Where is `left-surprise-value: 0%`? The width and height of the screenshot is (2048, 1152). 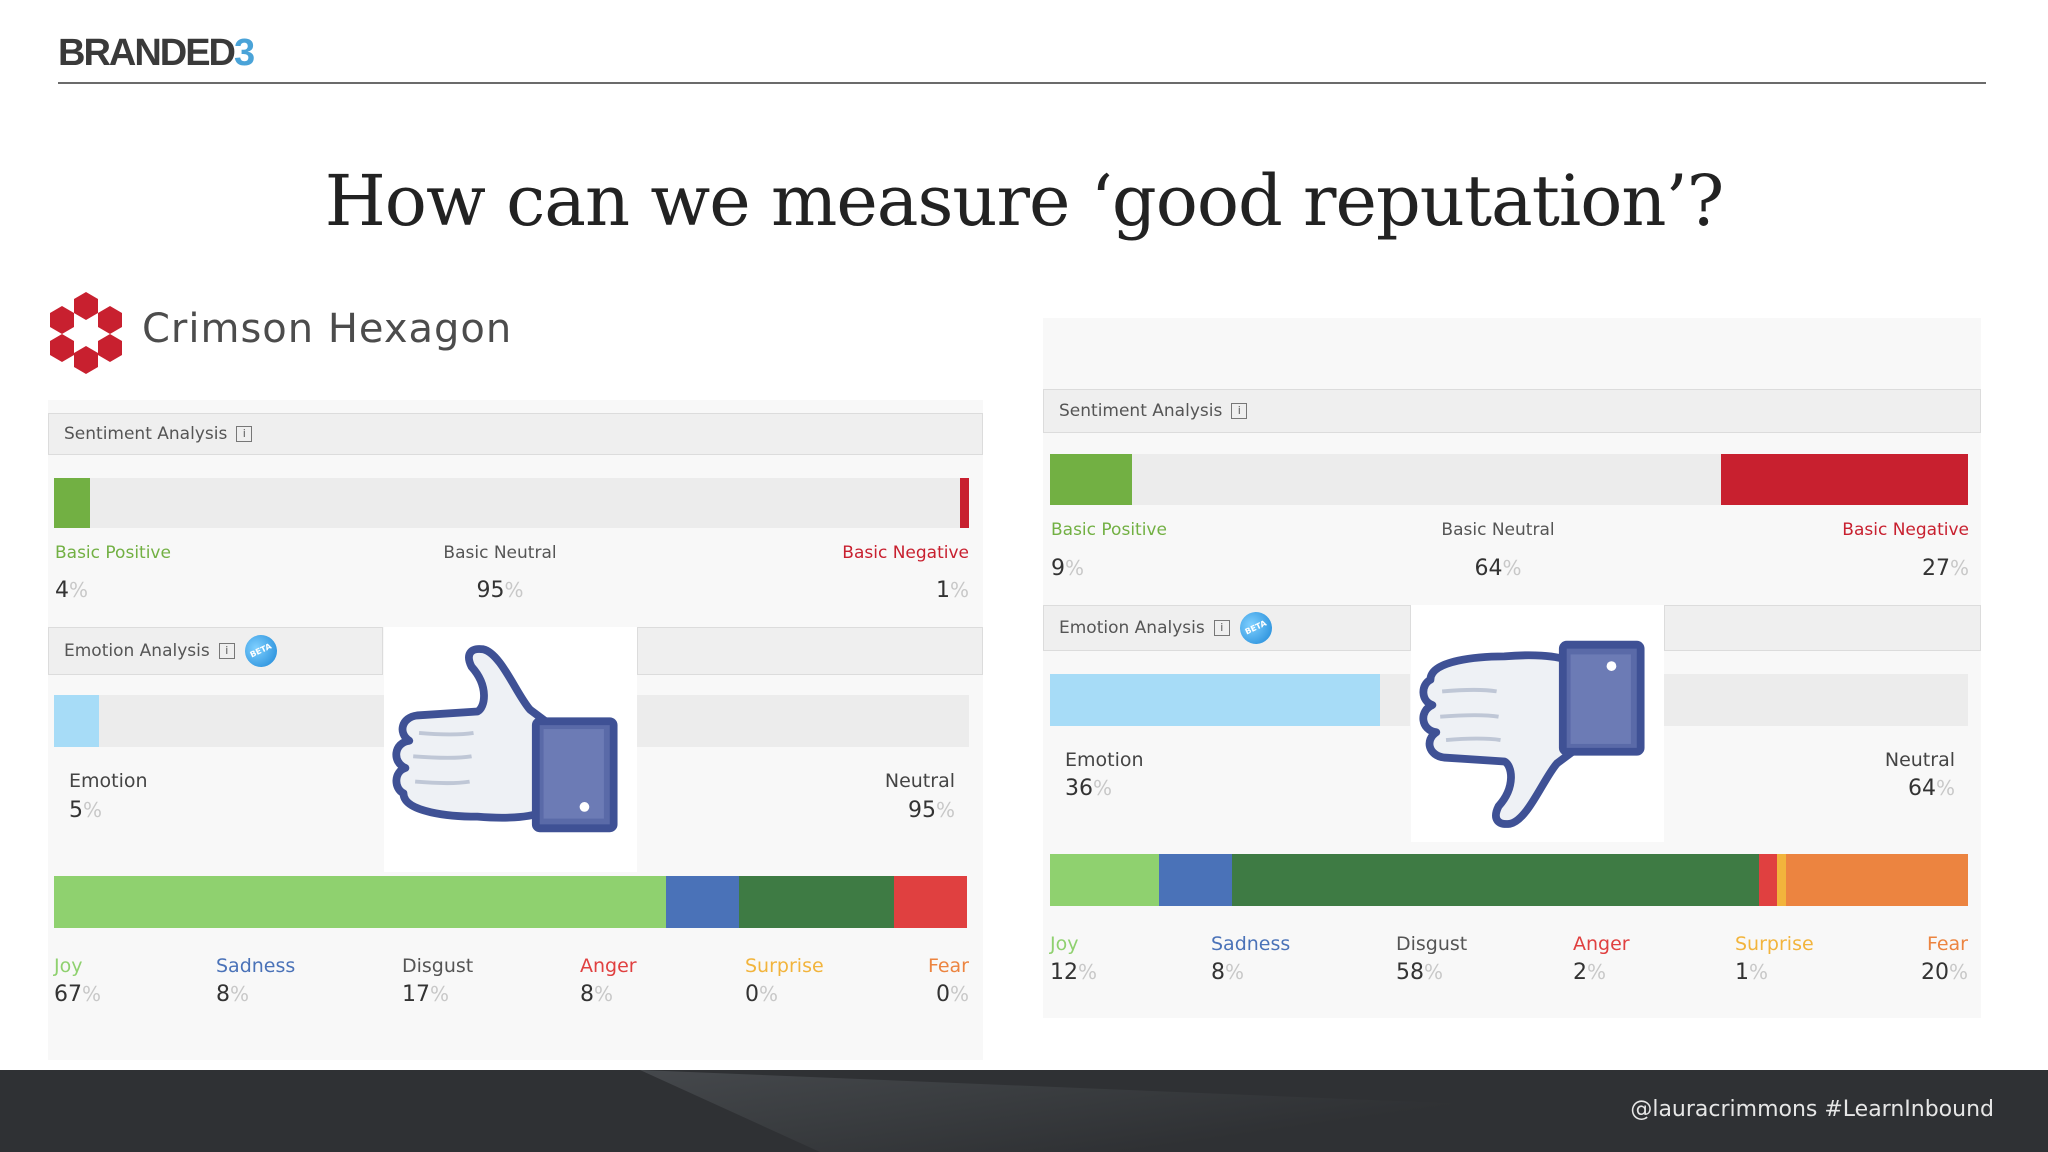 left-surprise-value: 0% is located at coordinates (762, 994).